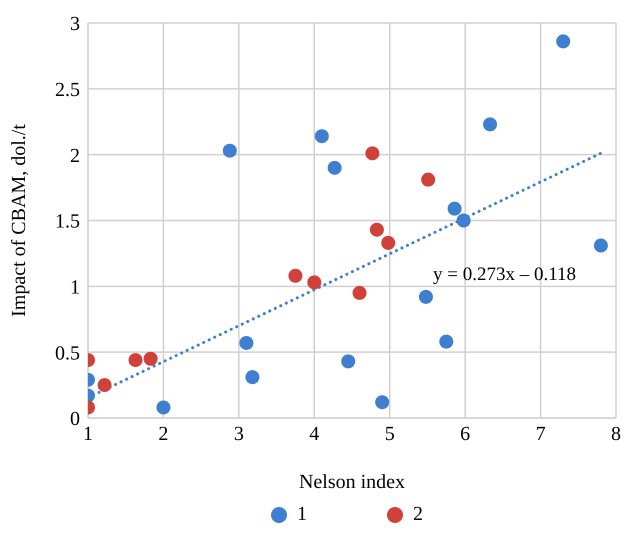 The image size is (634, 542). Describe the element at coordinates (19, 220) in the screenshot. I see `y-axis-title: Impact of CBAM, dol./t` at that location.